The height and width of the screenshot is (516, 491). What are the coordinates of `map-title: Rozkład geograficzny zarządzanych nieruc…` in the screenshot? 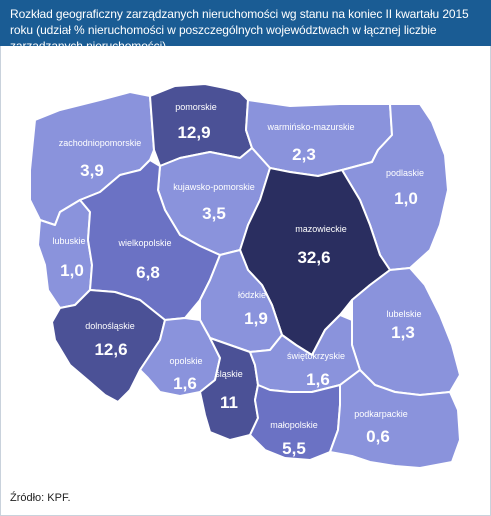 It's located at (239, 30).